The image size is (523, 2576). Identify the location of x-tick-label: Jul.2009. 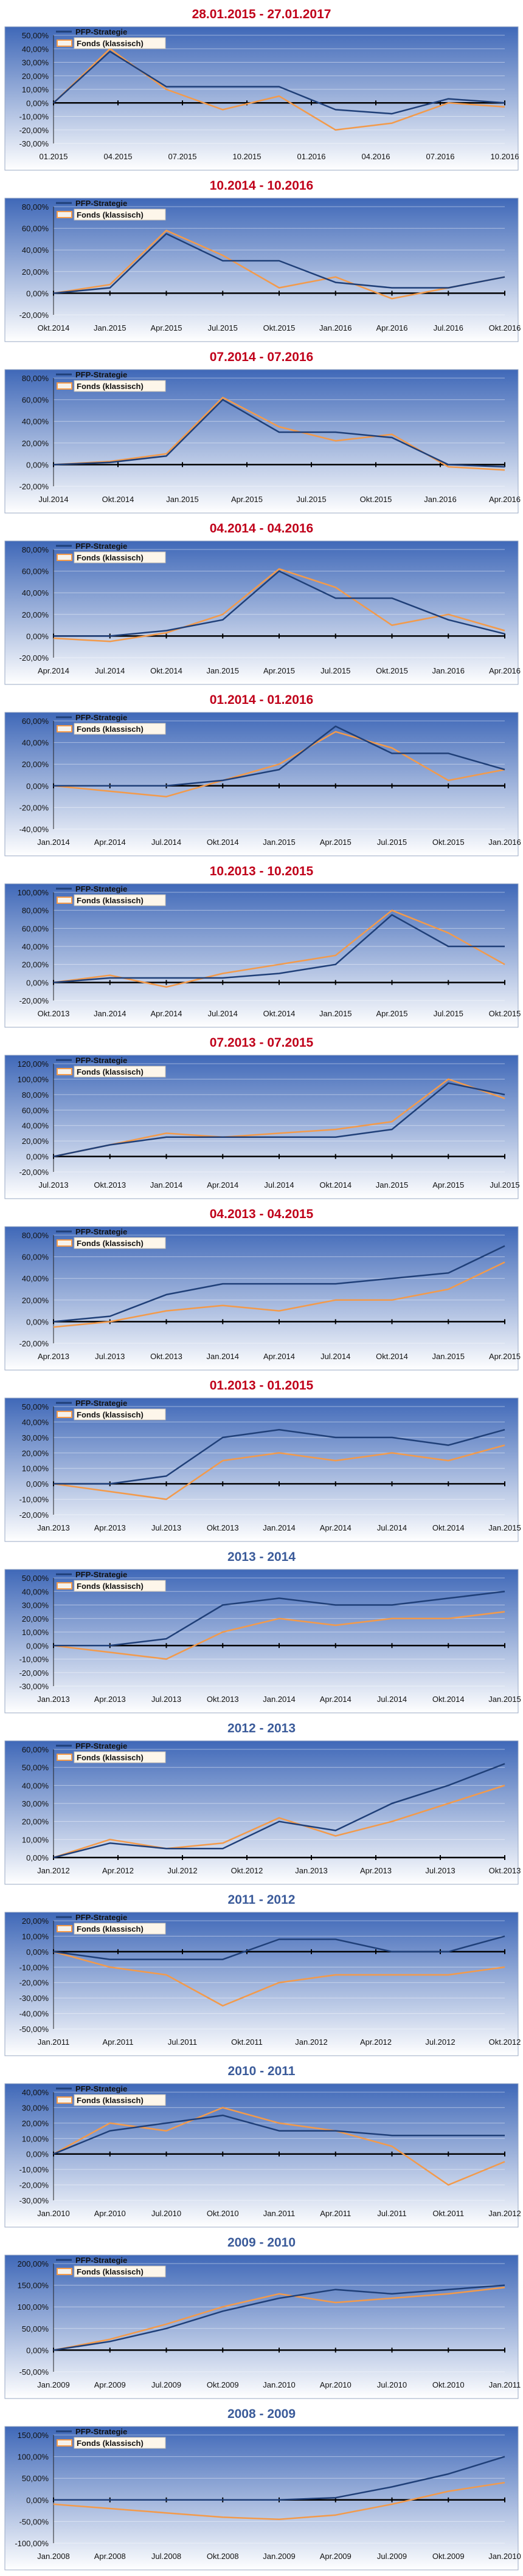
(166, 2384).